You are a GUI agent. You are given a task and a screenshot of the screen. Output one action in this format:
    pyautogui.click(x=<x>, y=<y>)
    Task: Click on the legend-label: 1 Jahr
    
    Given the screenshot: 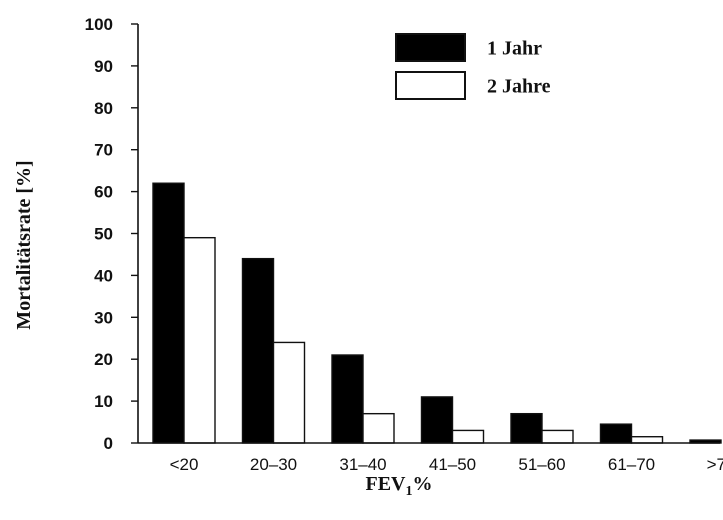 What is the action you would take?
    pyautogui.click(x=514, y=49)
    